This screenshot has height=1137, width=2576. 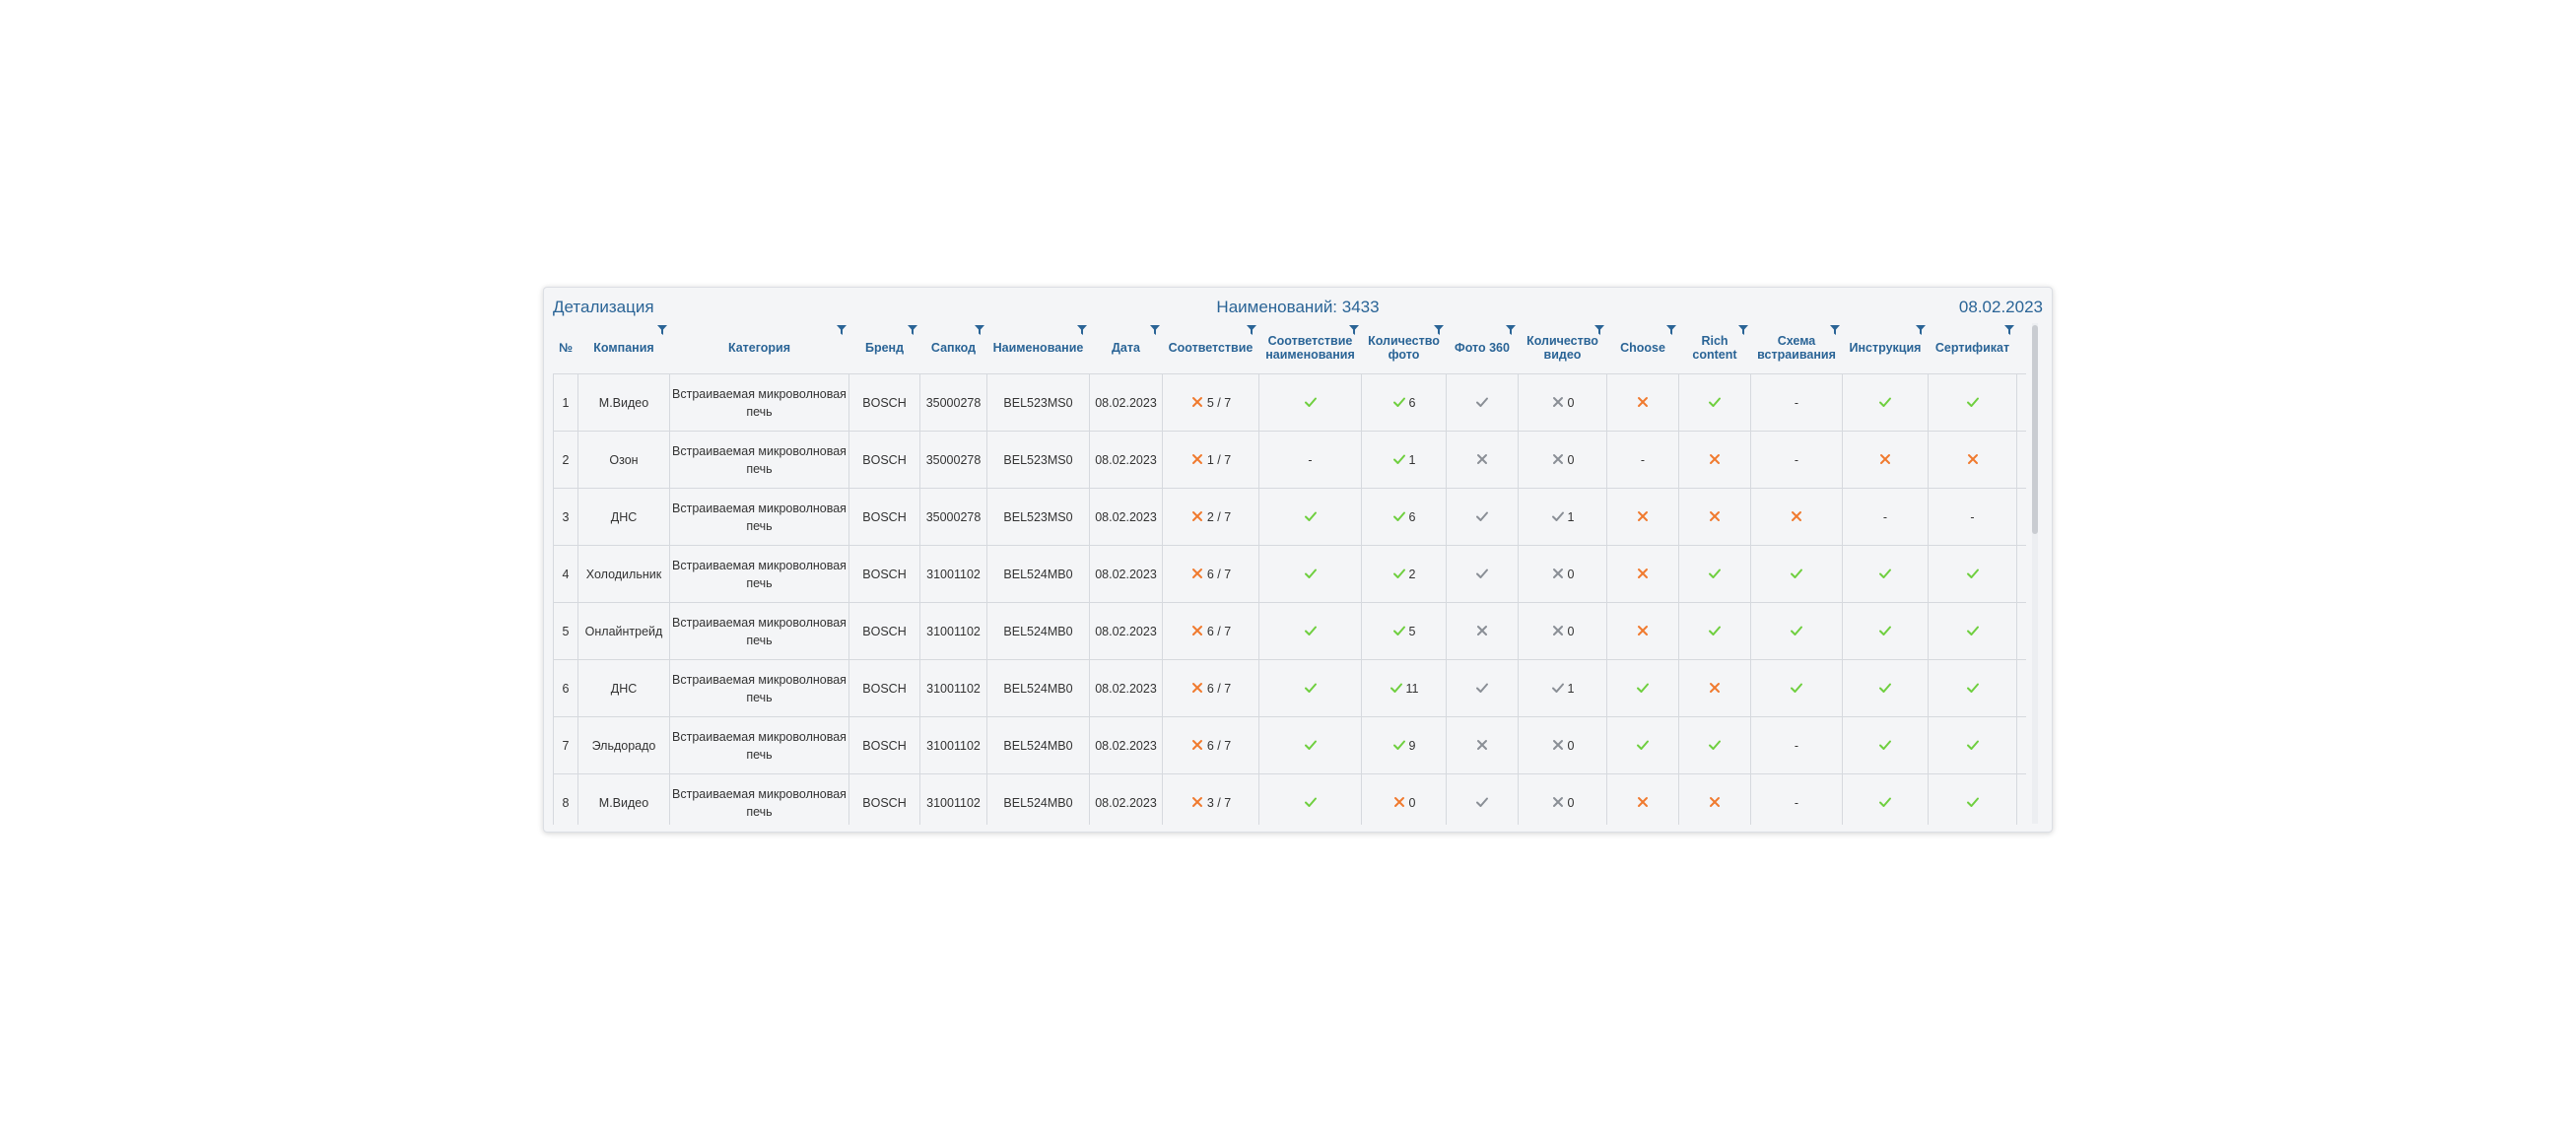 I want to click on cell-category: Встраиваемая микроволновая печь, so click(x=759, y=574).